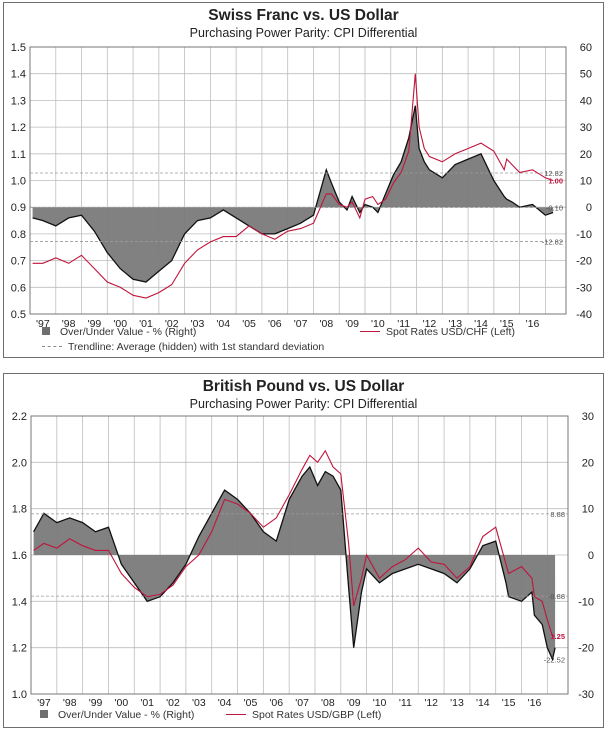 The width and height of the screenshot is (609, 732). Describe the element at coordinates (19, 417) in the screenshot. I see `left-axis-tick-label: 2.2` at that location.